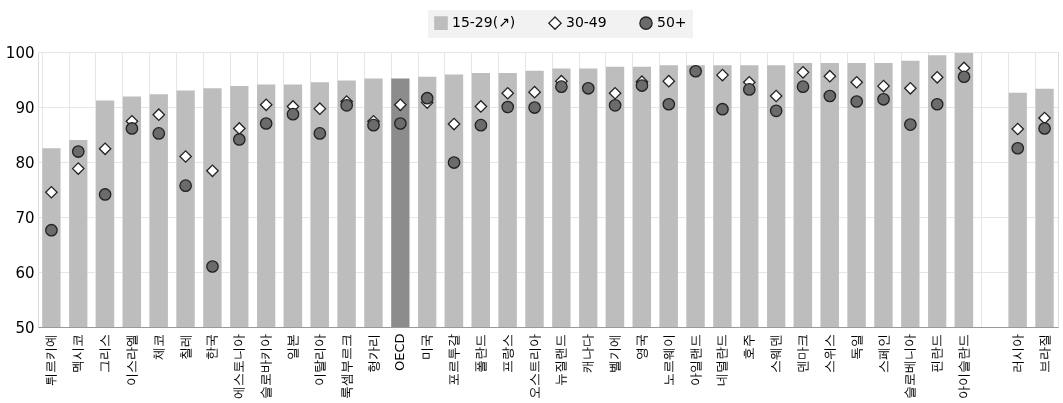 The height and width of the screenshot is (403, 1063). I want to click on x-tick-label: 슬로베니아, so click(910, 366).